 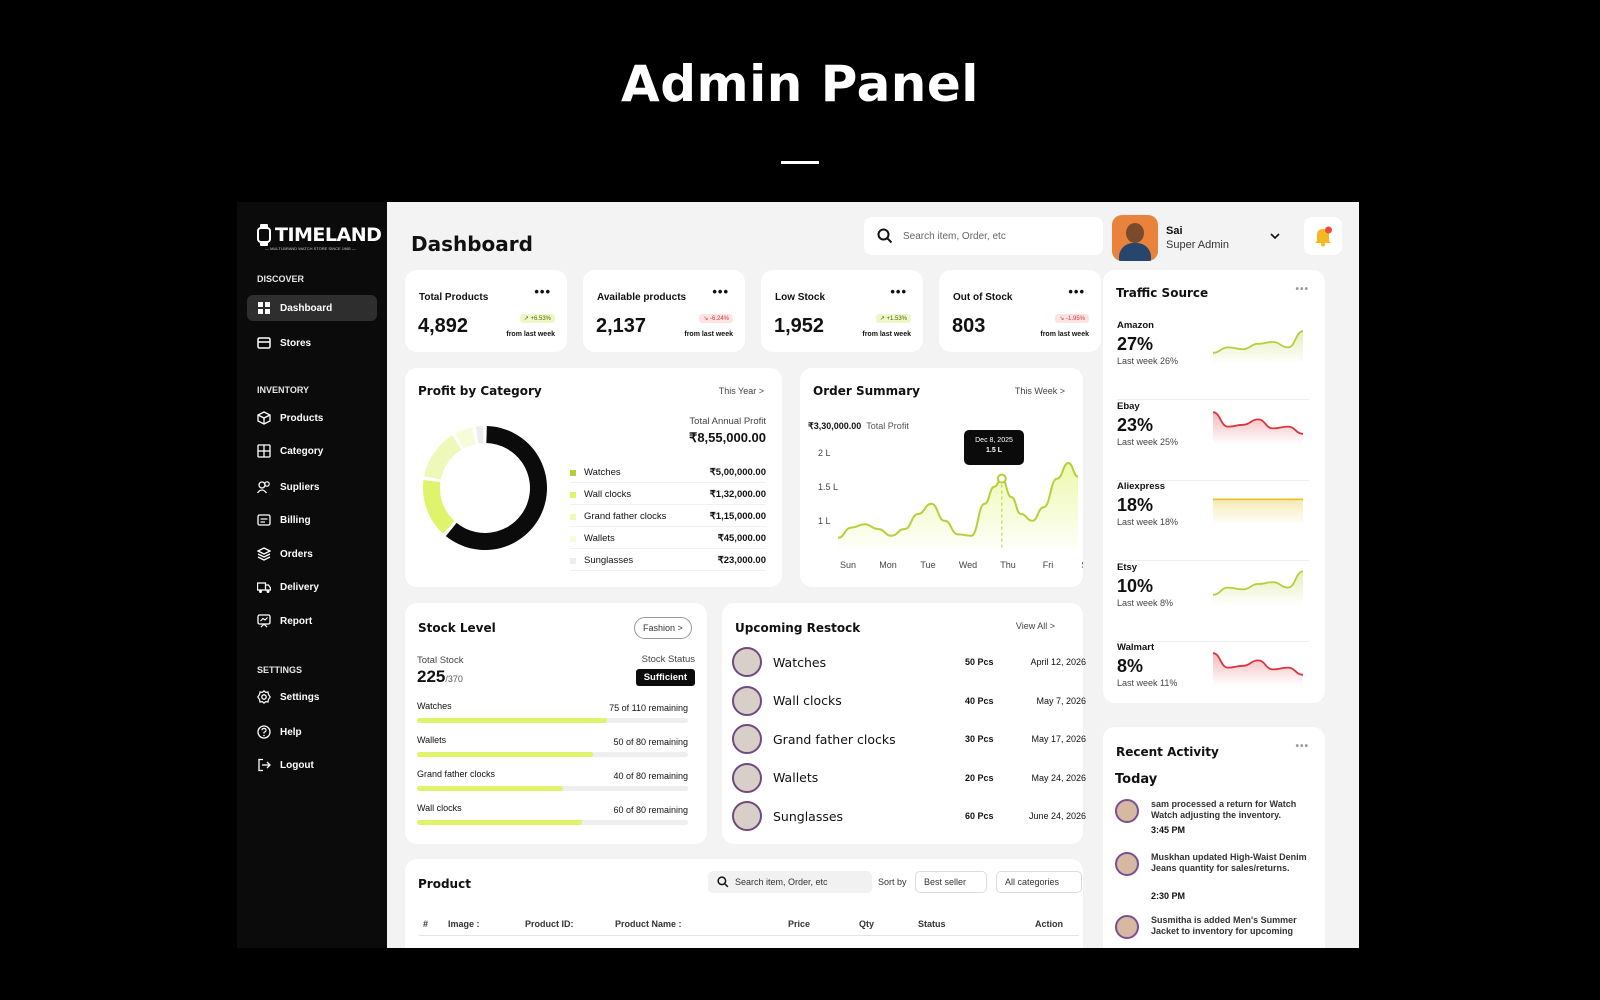 What do you see at coordinates (312, 451) in the screenshot?
I see `sidebar-item-category: Category` at bounding box center [312, 451].